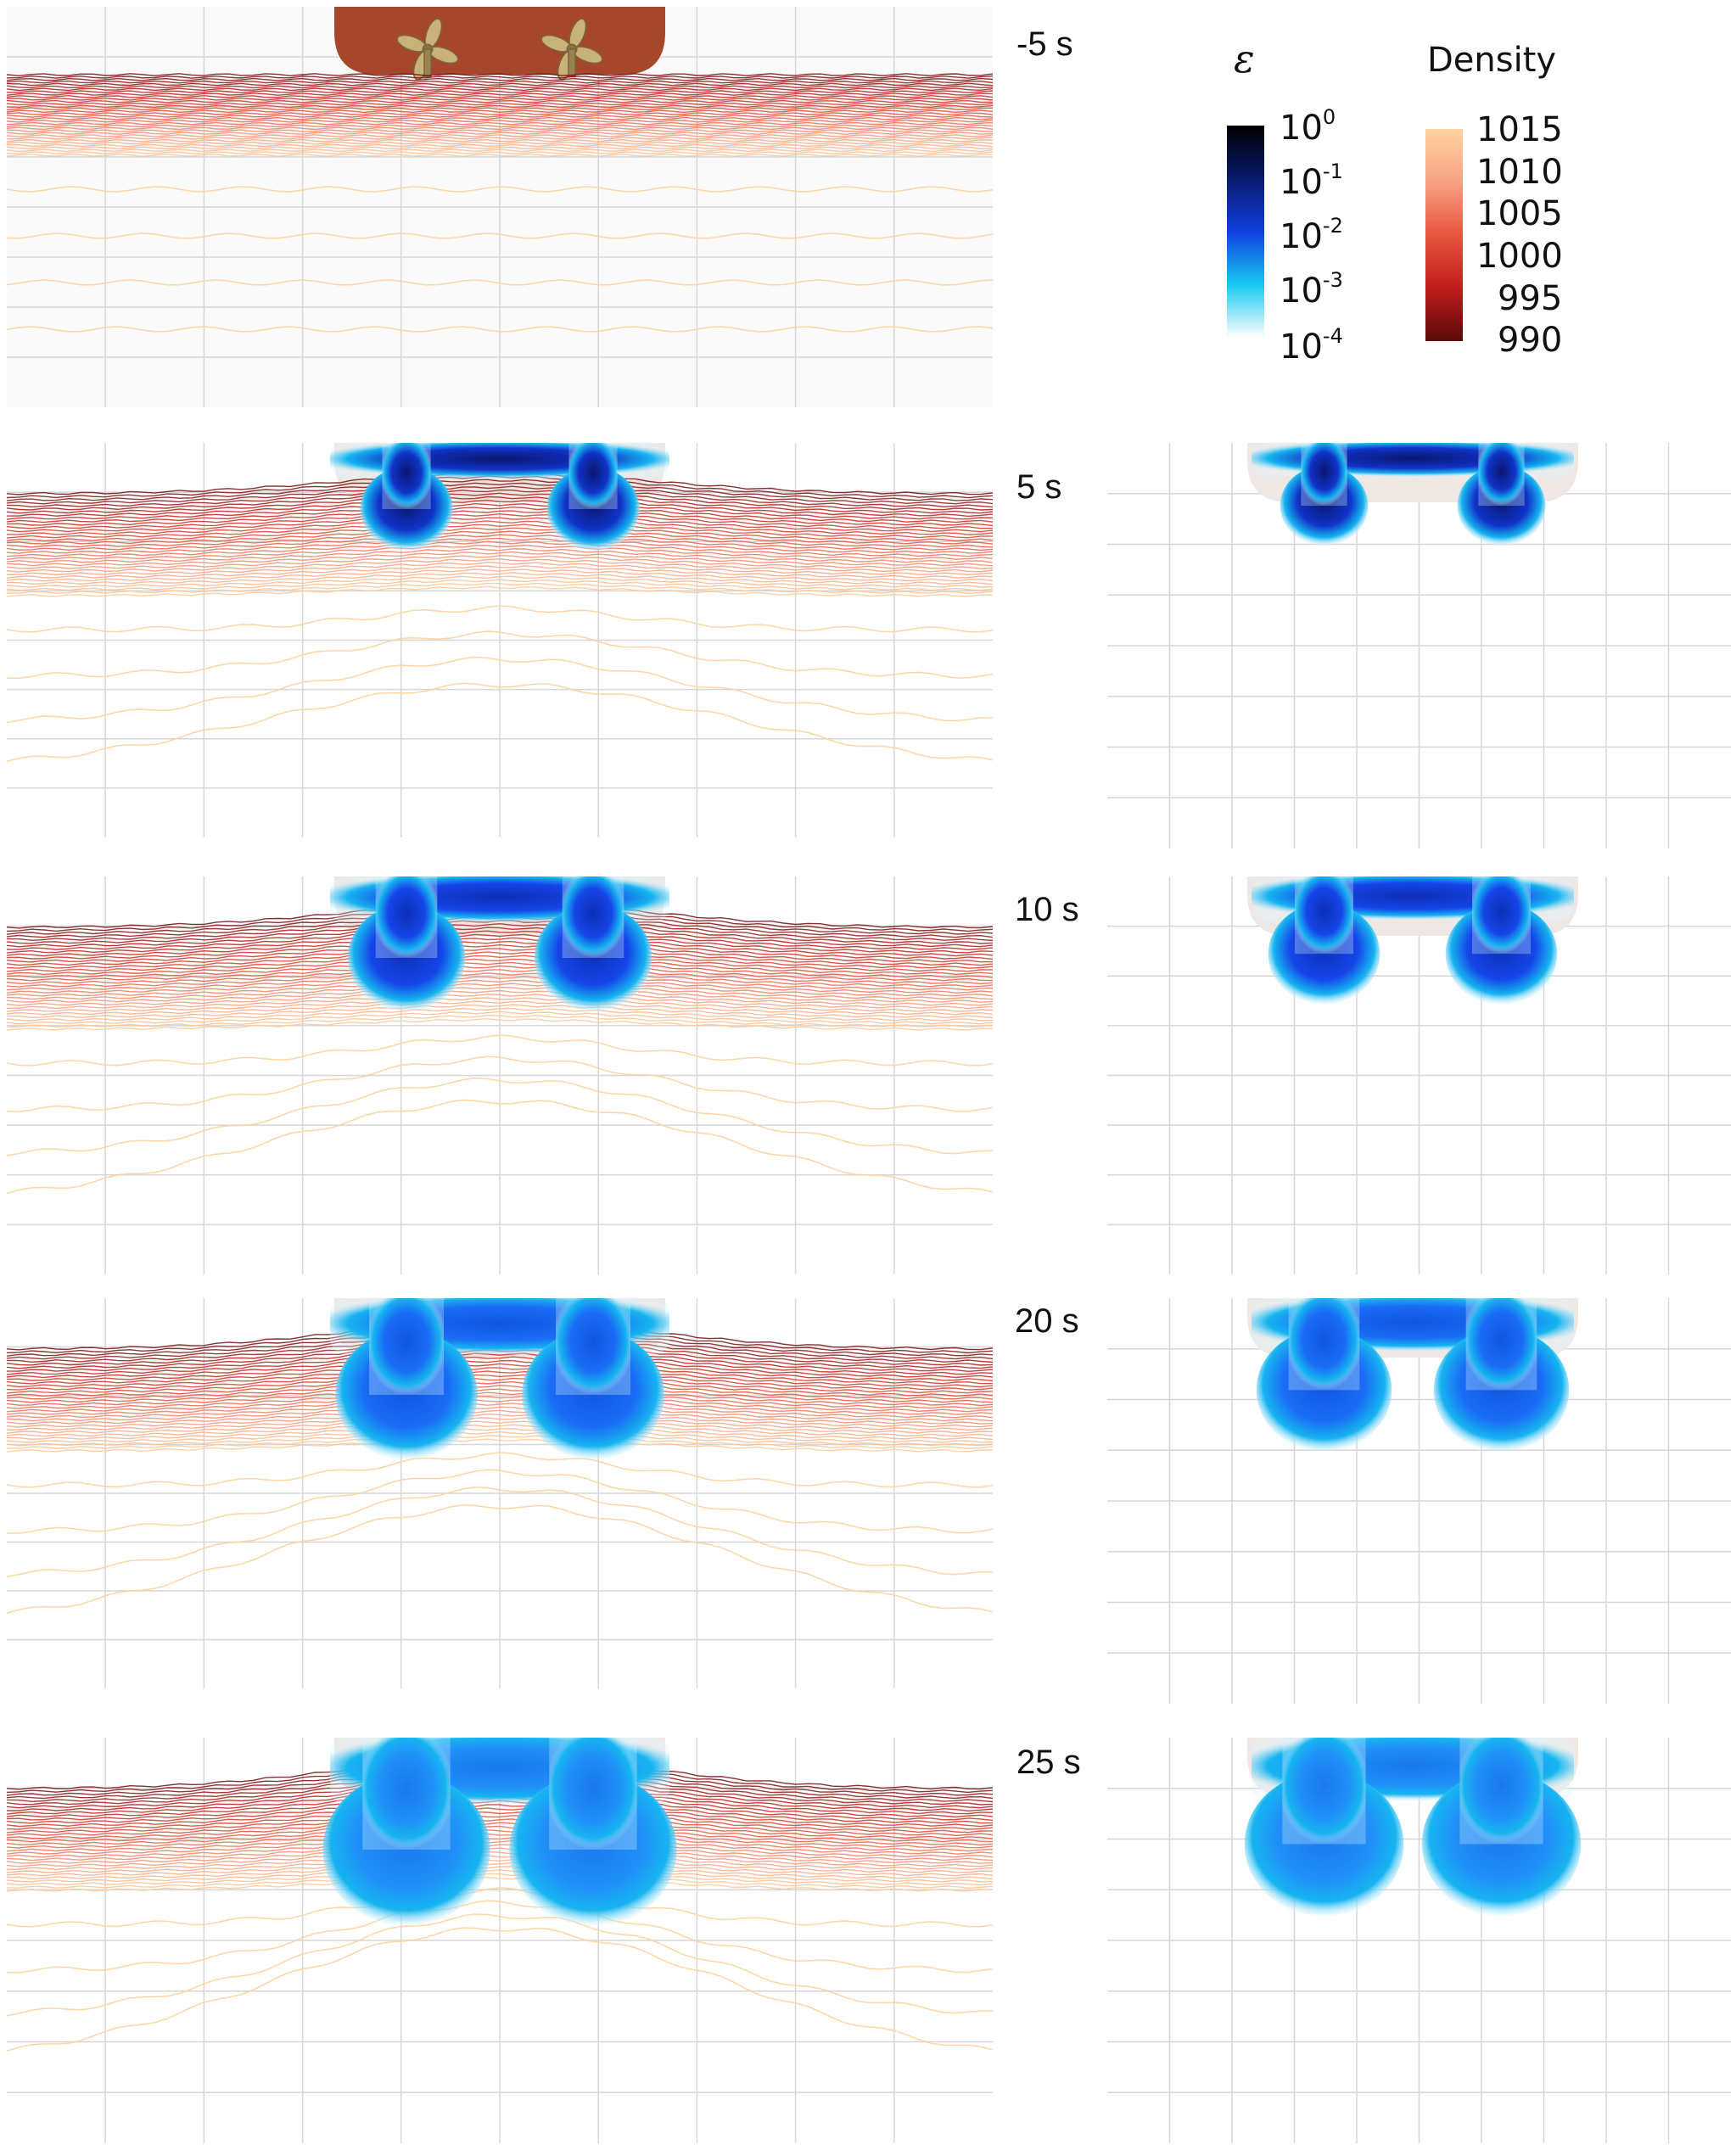  Describe the element at coordinates (1244, 59) in the screenshot. I see `epsilon-colorbar-title: ε` at that location.